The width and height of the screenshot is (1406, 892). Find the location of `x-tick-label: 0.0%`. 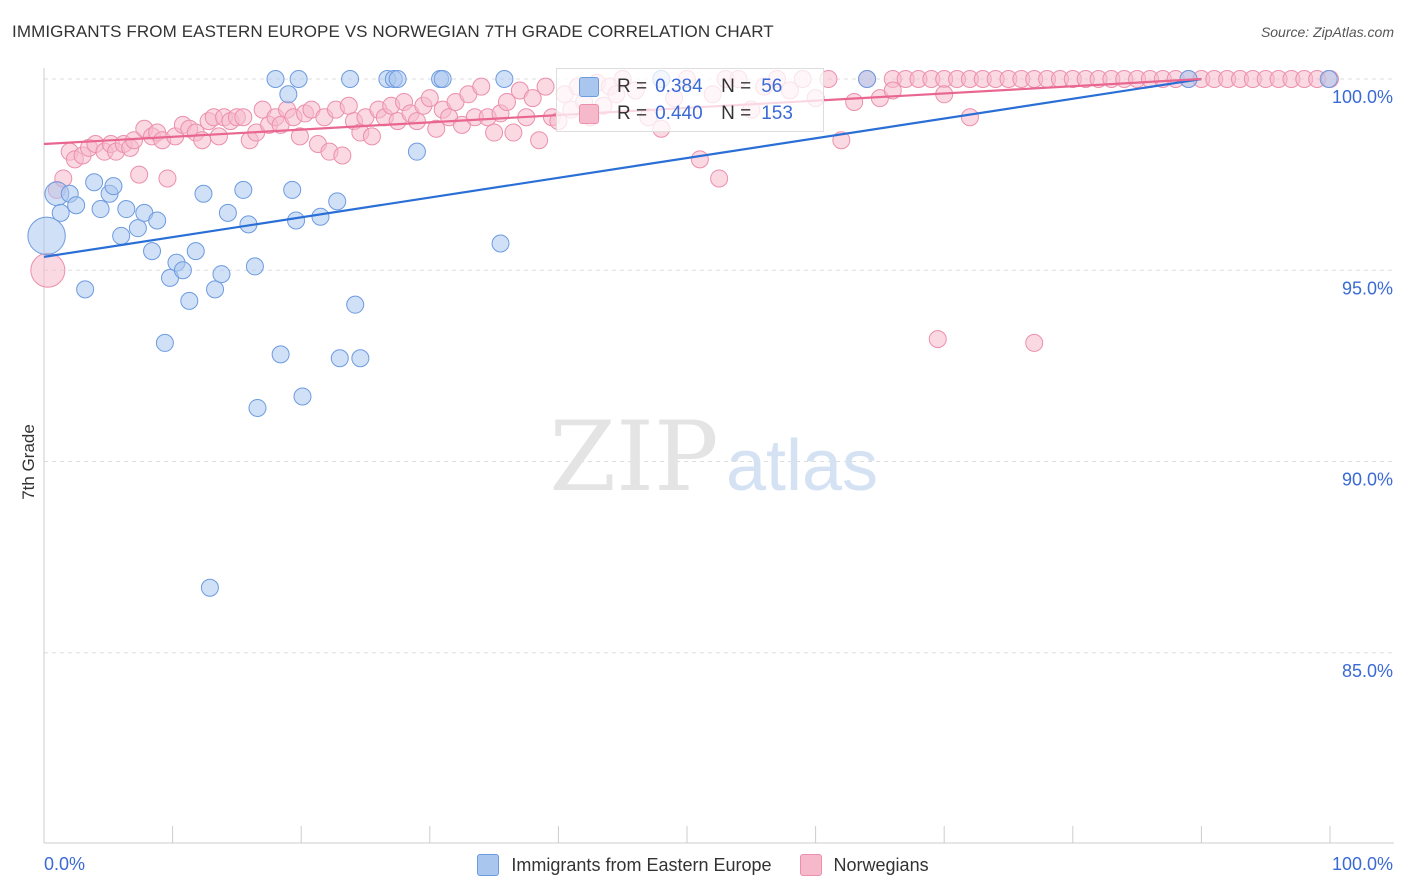

x-tick-label: 0.0% is located at coordinates (64, 864).